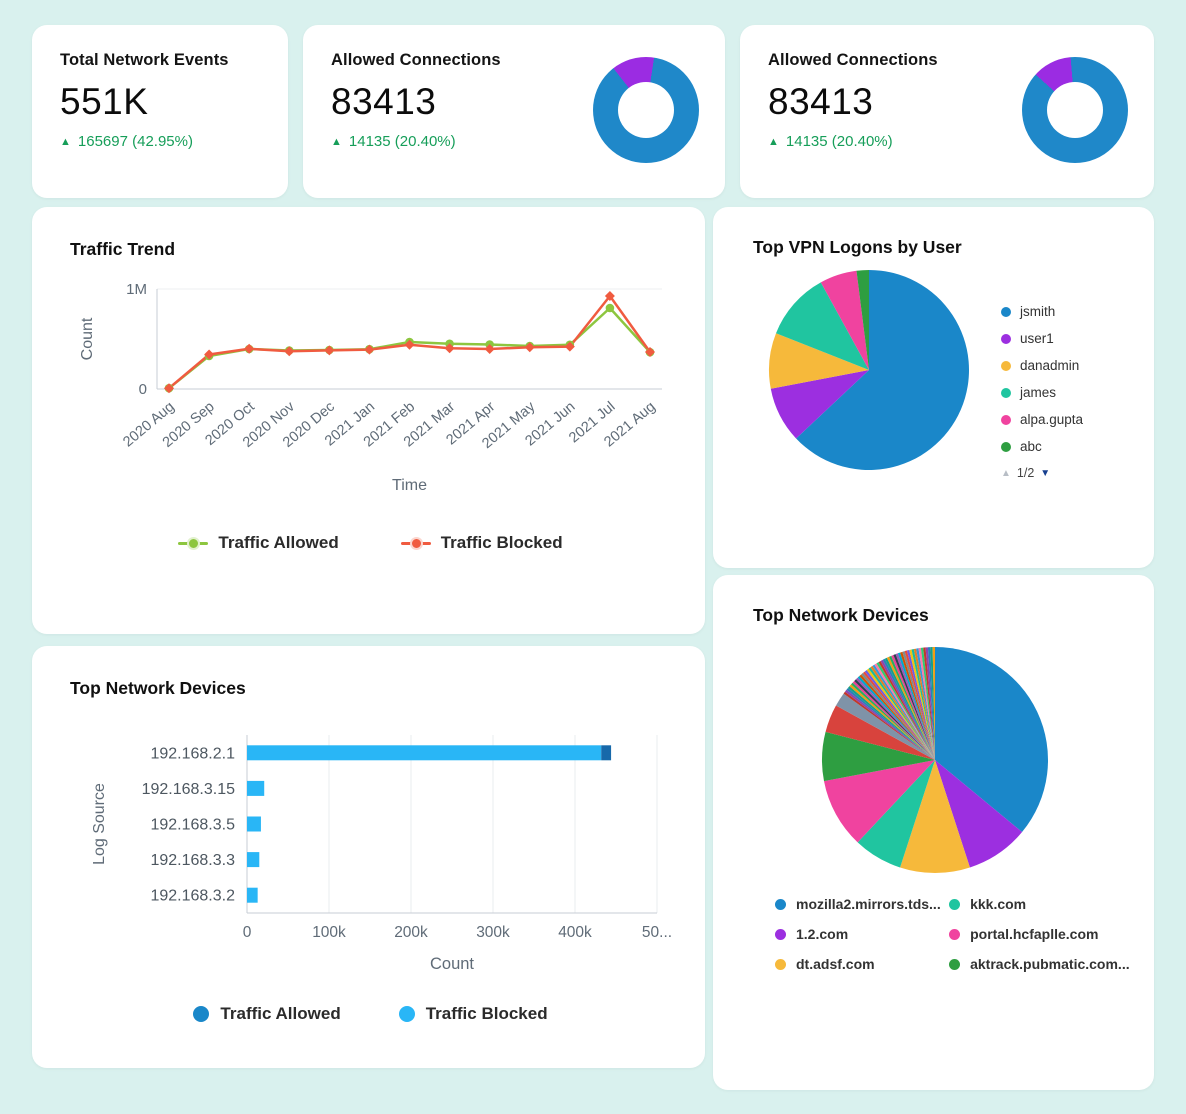 The image size is (1186, 1114). What do you see at coordinates (853, 60) in the screenshot?
I see `stat-title: Allowed Connections` at bounding box center [853, 60].